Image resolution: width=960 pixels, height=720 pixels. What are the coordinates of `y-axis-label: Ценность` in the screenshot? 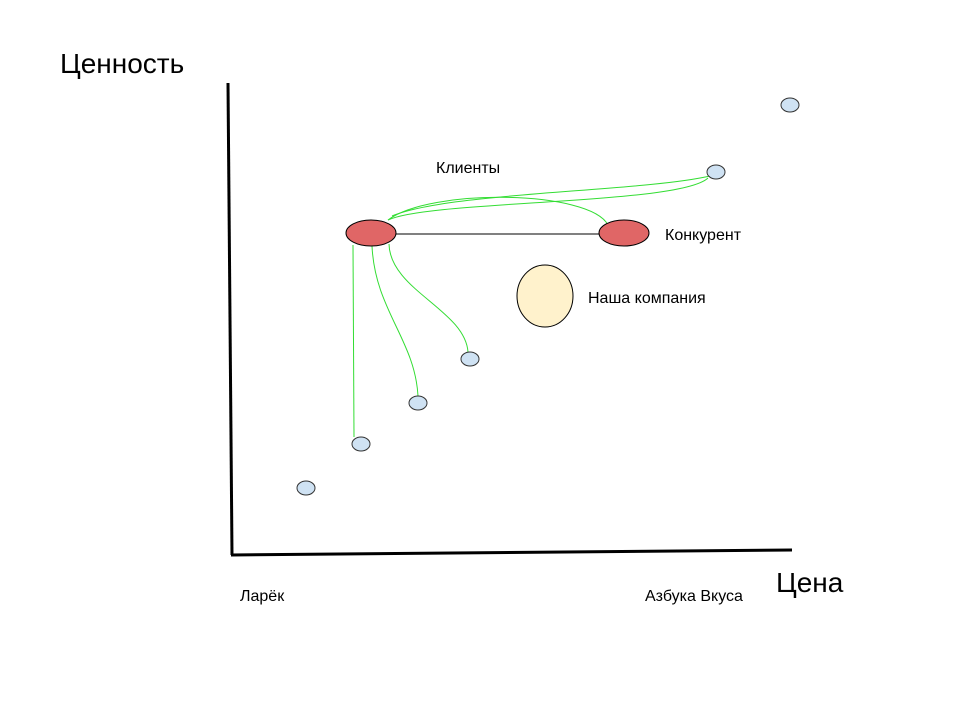 It's located at (122, 63).